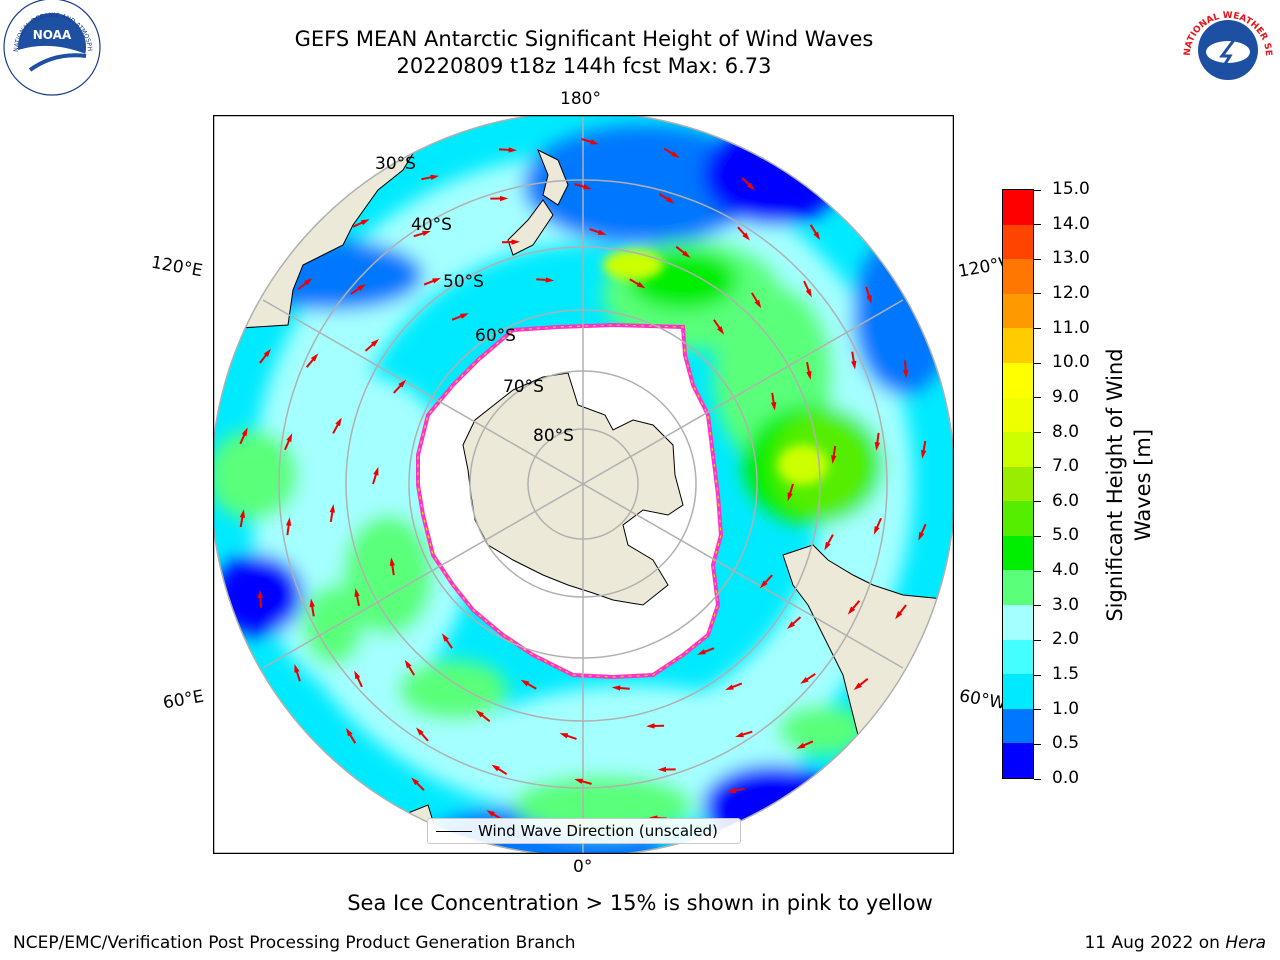 This screenshot has width=1280, height=960. Describe the element at coordinates (1066, 500) in the screenshot. I see `colorbar-tick-label: 6.0` at that location.